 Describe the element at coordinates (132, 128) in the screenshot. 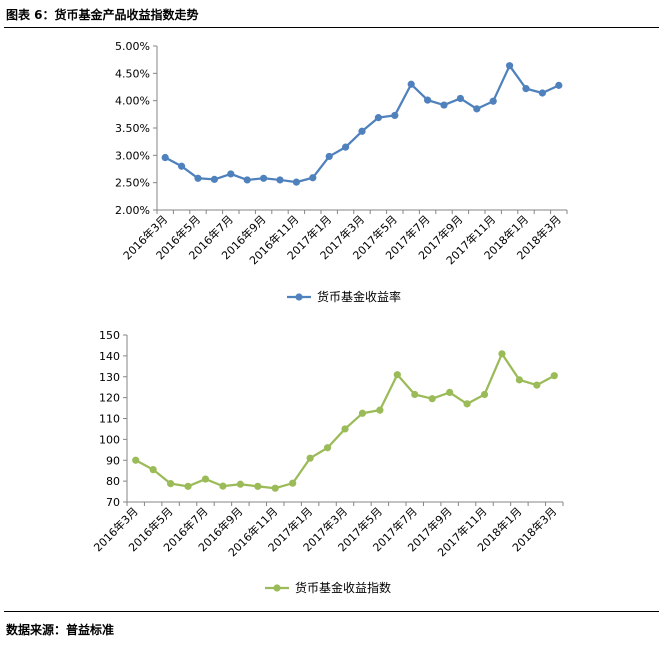

I see `y-tick-label: 3.50%` at that location.